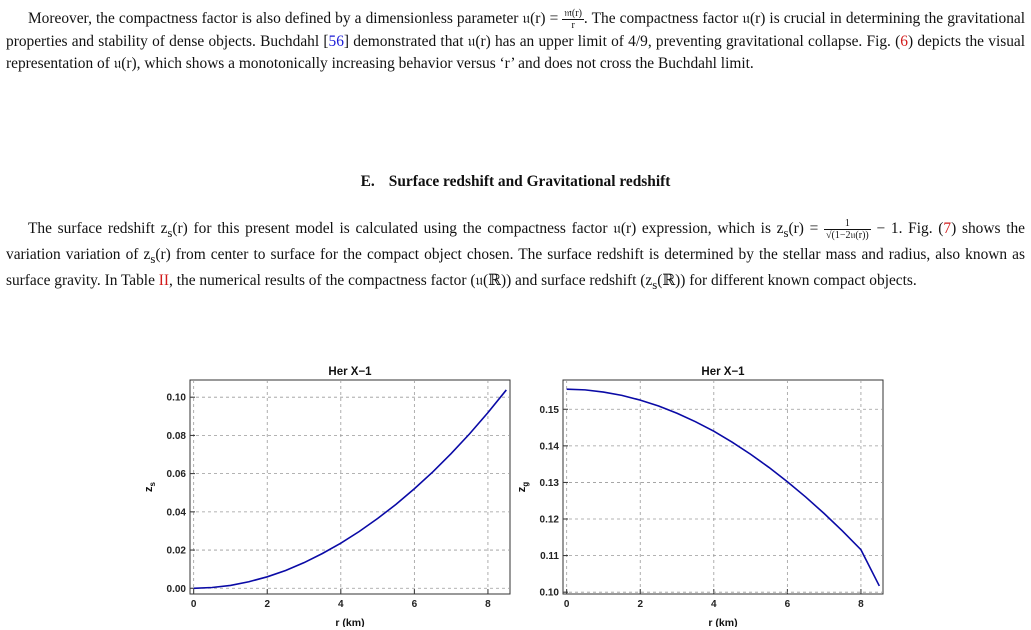 This screenshot has width=1031, height=630. What do you see at coordinates (947, 229) in the screenshot?
I see `figure-link-7: 7` at bounding box center [947, 229].